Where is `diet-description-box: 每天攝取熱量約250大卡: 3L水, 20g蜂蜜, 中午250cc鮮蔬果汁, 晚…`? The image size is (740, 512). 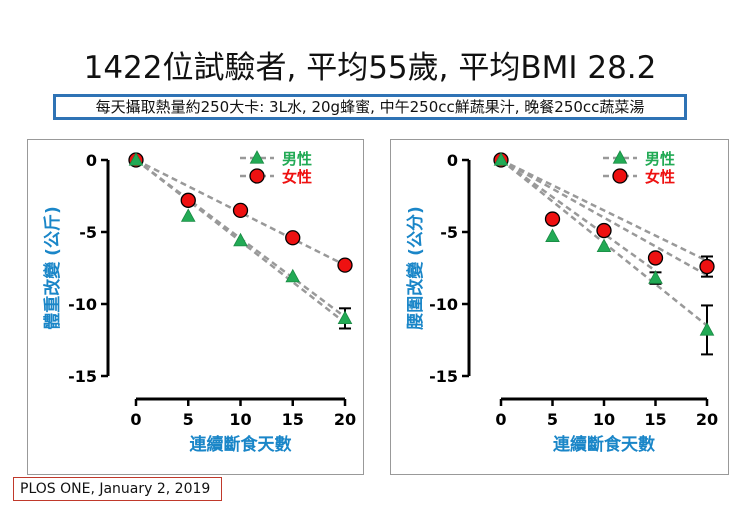
diet-description-box: 每天攝取熱量約250大卡: 3L水, 20g蜂蜜, 中午250cc鮮蔬果汁, 晚… is located at coordinates (370, 107).